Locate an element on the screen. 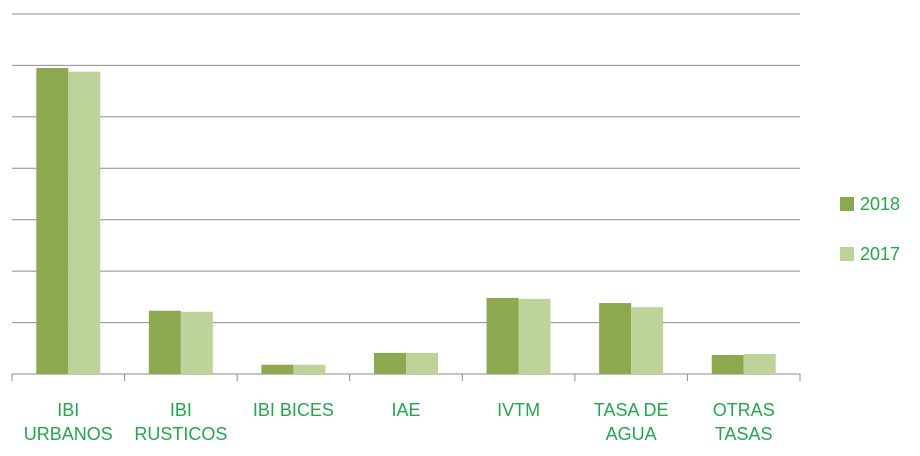 This screenshot has width=920, height=456. legend-label: 2018 is located at coordinates (880, 204).